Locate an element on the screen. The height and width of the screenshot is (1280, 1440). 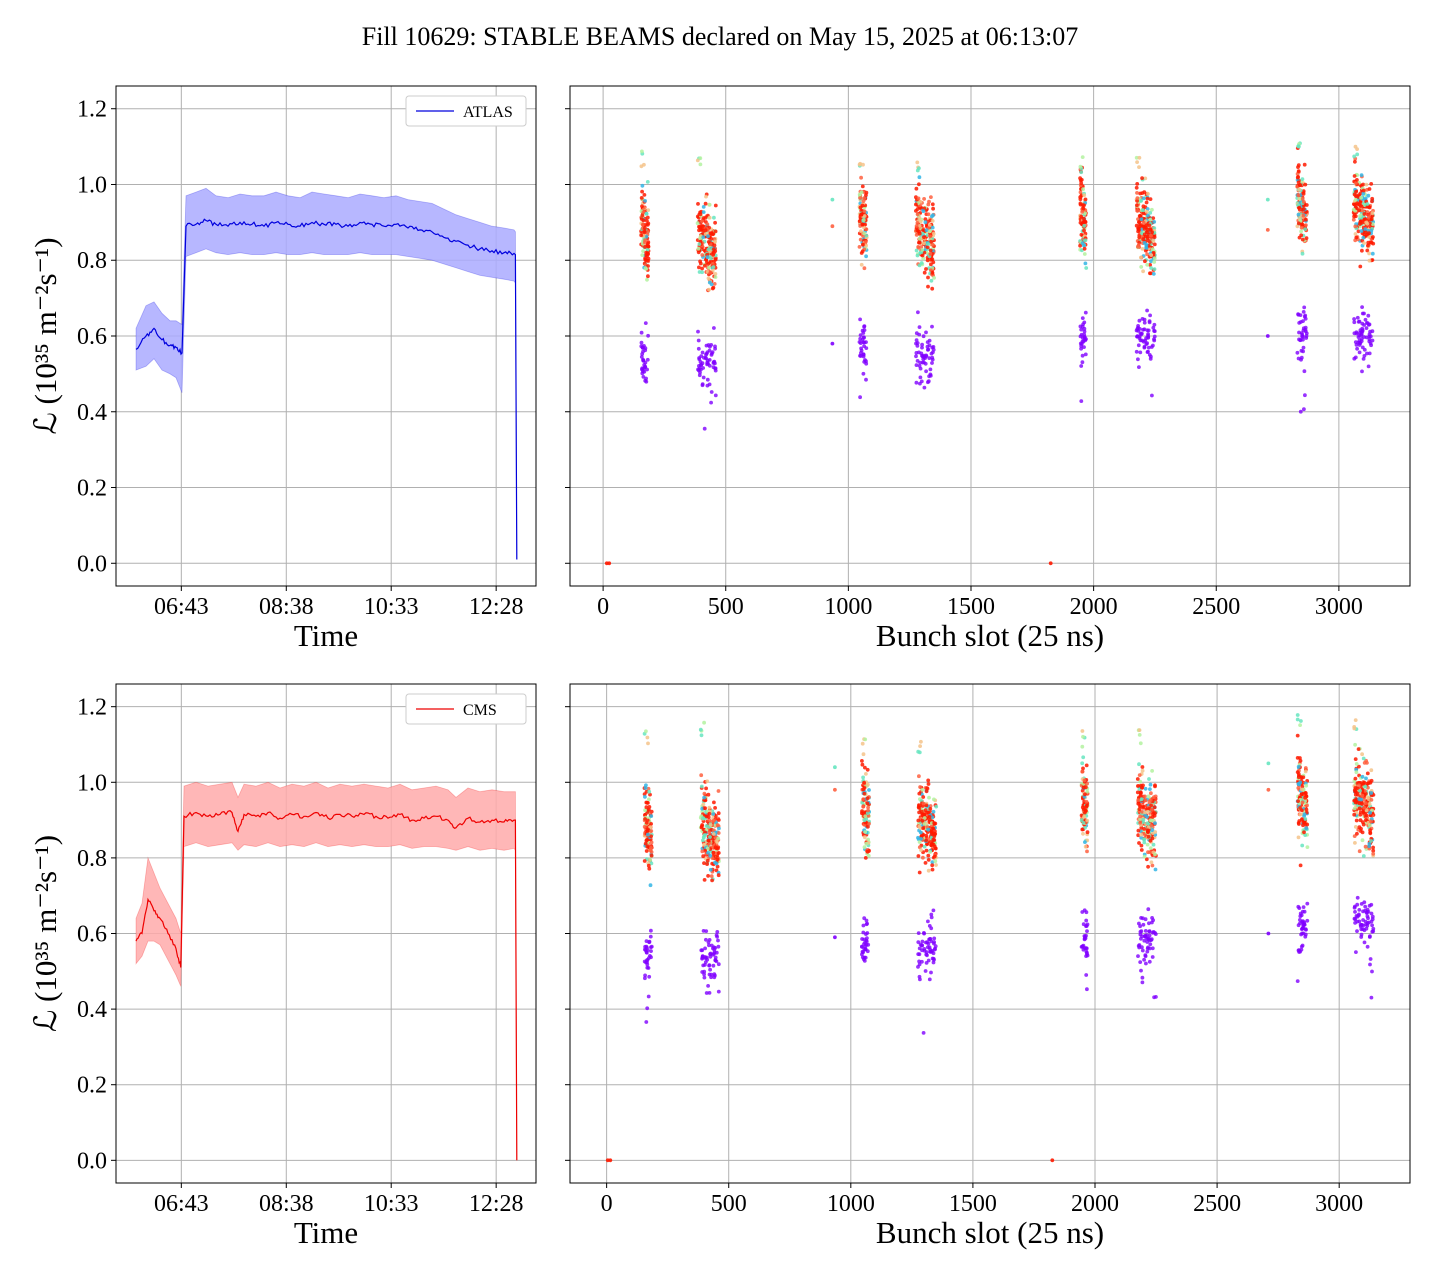
series-atlas is located at coordinates (326, 373).